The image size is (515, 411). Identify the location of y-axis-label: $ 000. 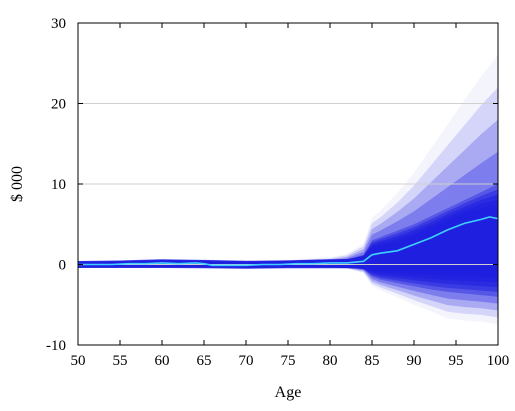
(17, 184).